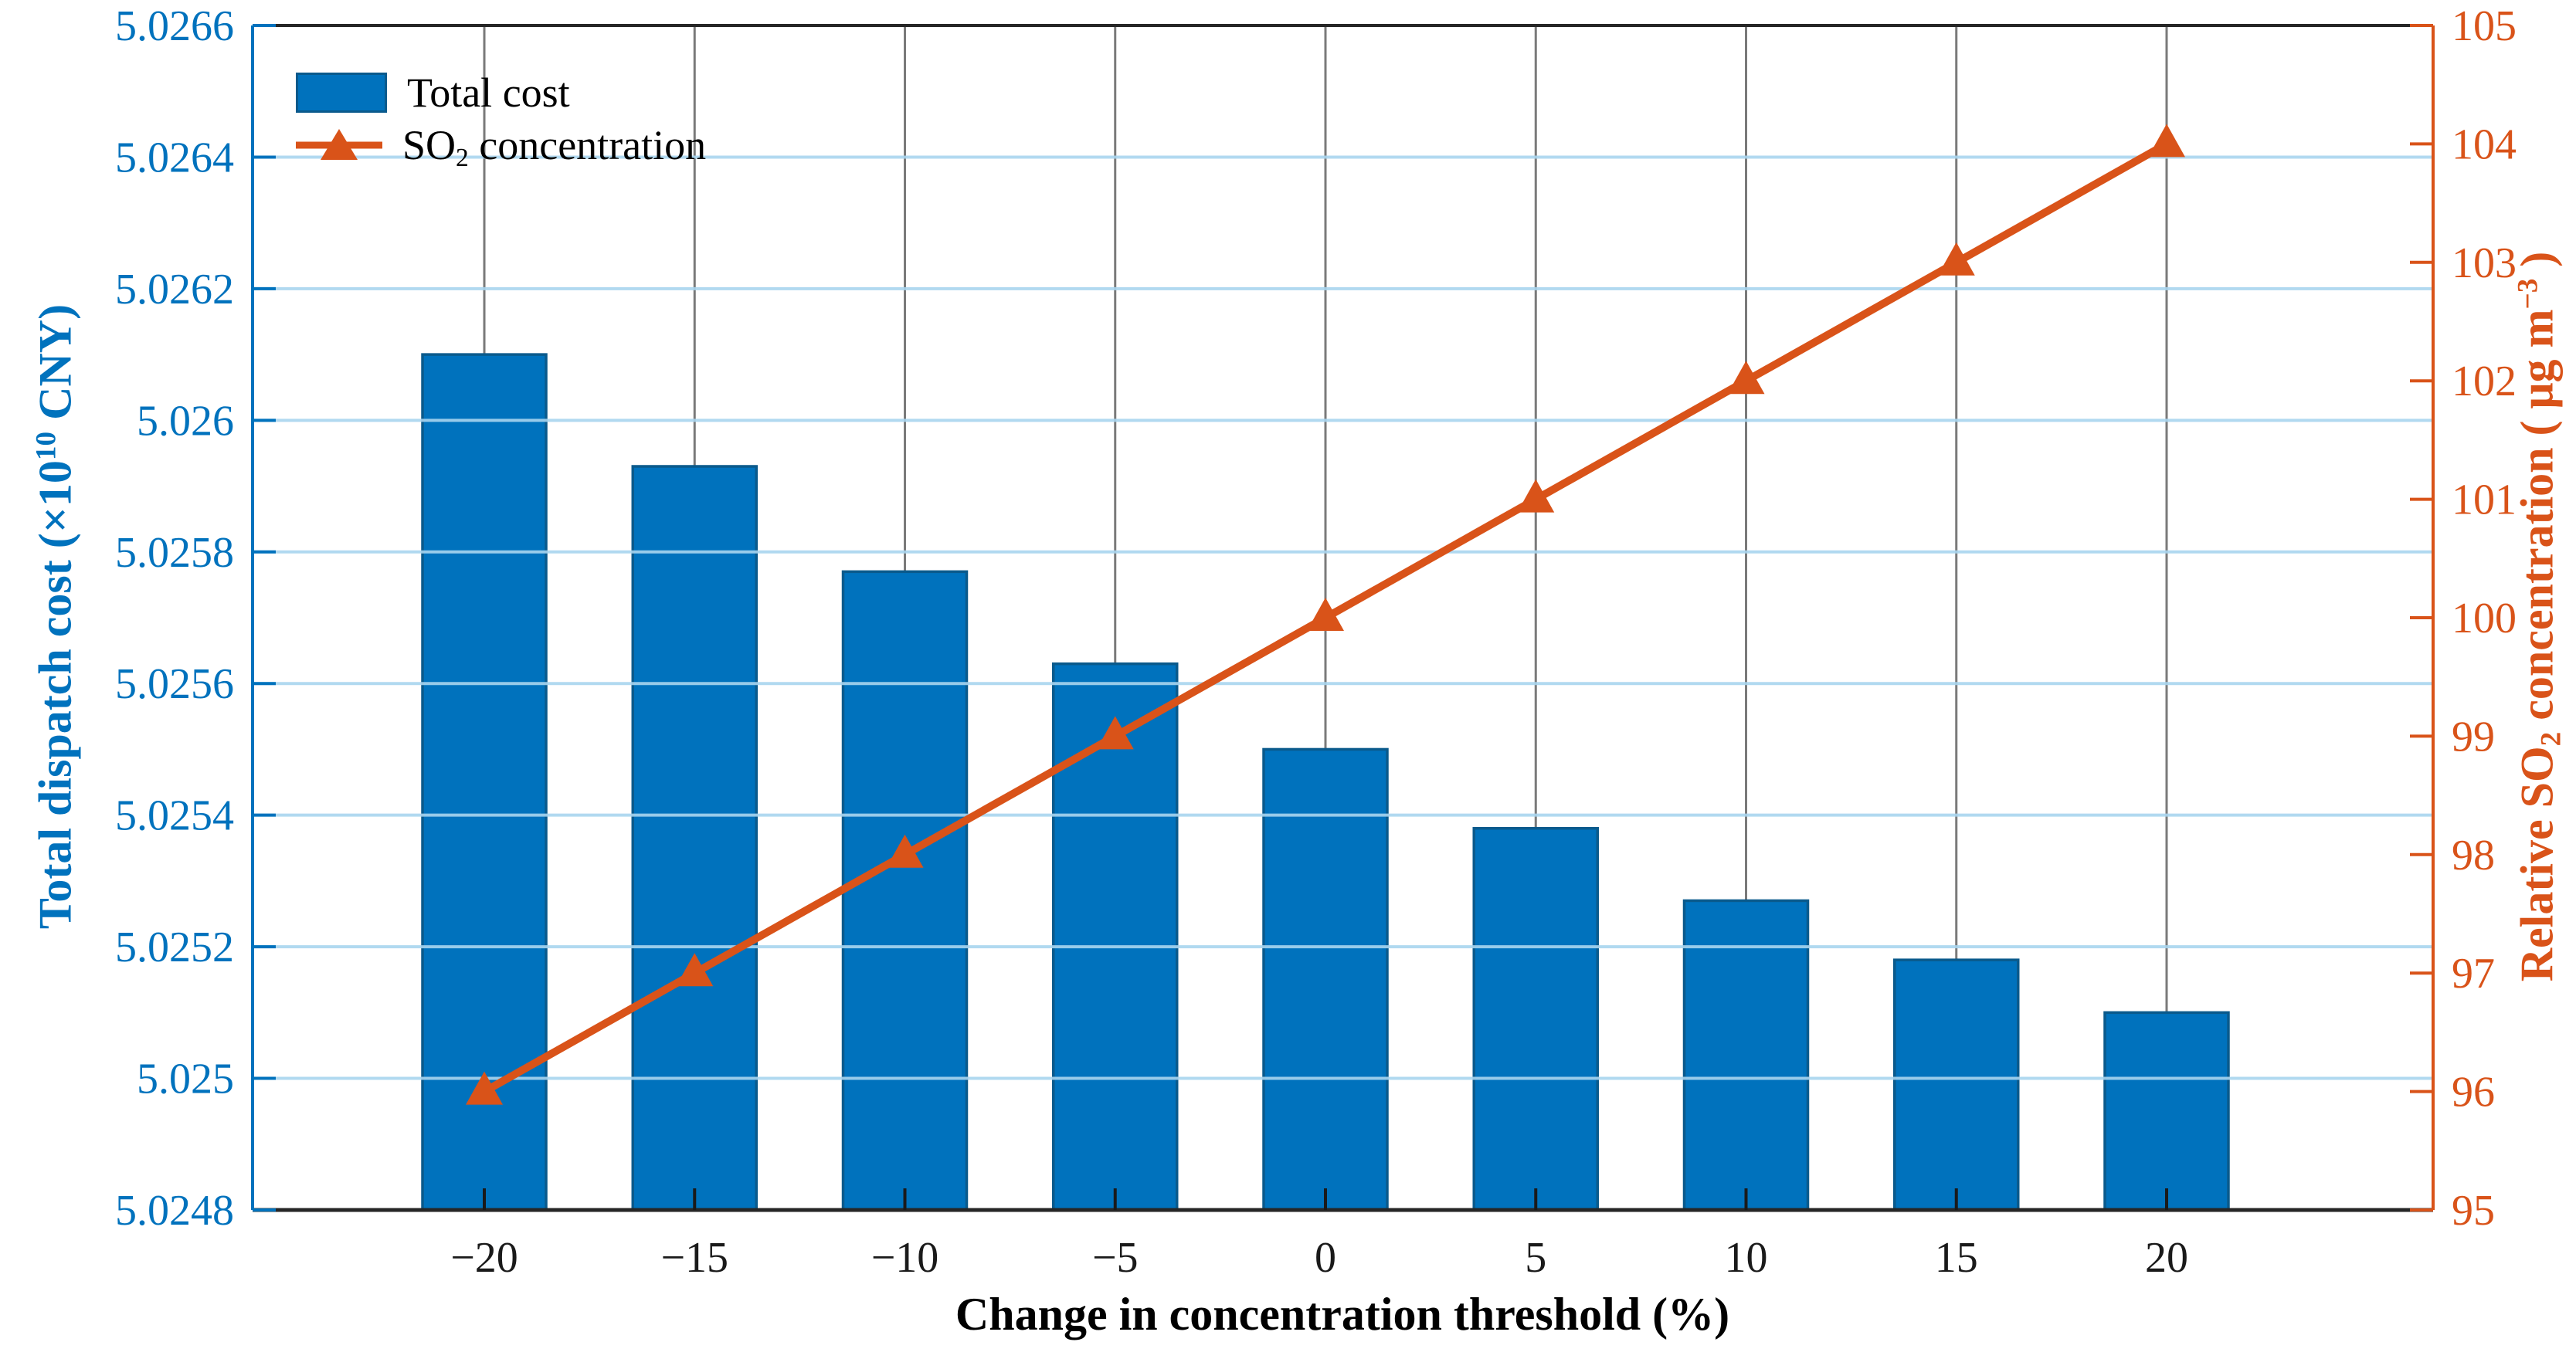 This screenshot has width=2576, height=1359. What do you see at coordinates (2473, 1211) in the screenshot?
I see `y-right-tick-label: 95` at bounding box center [2473, 1211].